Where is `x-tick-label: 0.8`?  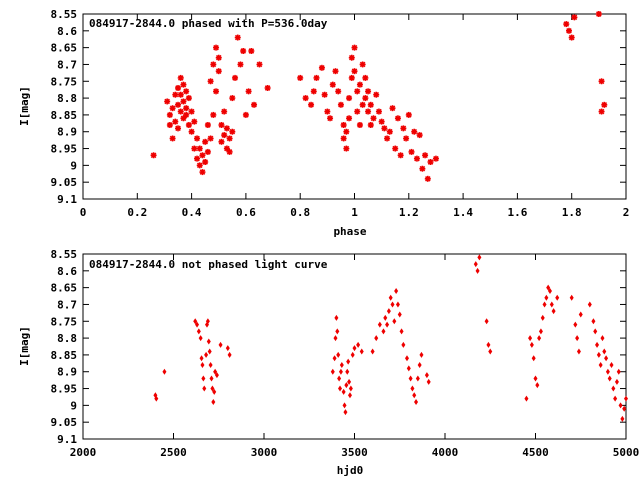 x-tick-label: 0.8 is located at coordinates (300, 212).